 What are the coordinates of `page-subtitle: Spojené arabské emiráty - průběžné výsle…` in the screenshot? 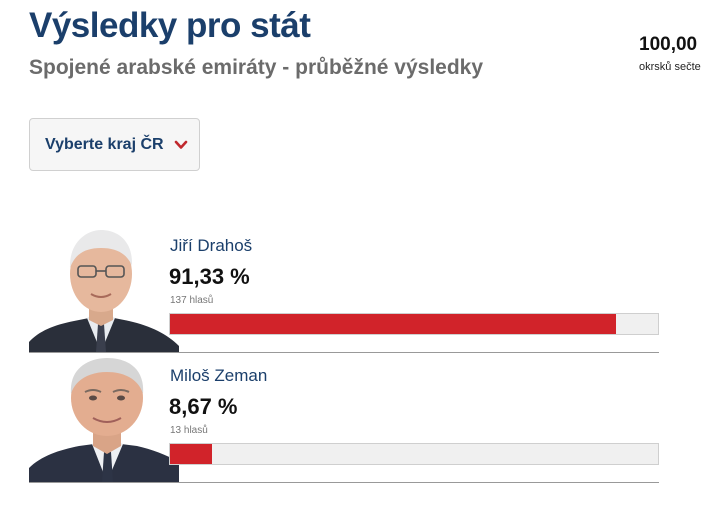 It's located at (256, 67).